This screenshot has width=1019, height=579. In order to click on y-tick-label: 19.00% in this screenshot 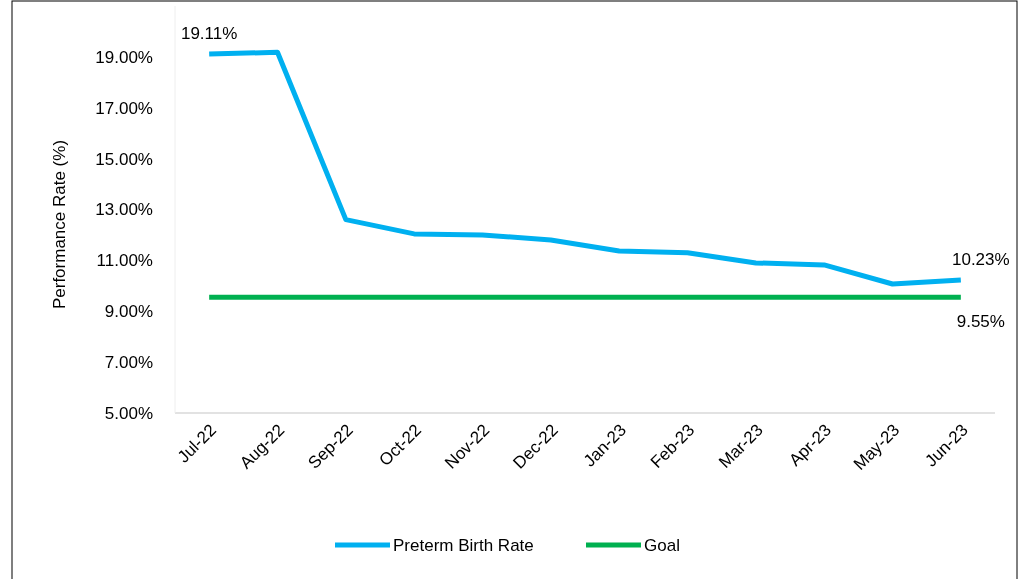, I will do `click(124, 57)`.